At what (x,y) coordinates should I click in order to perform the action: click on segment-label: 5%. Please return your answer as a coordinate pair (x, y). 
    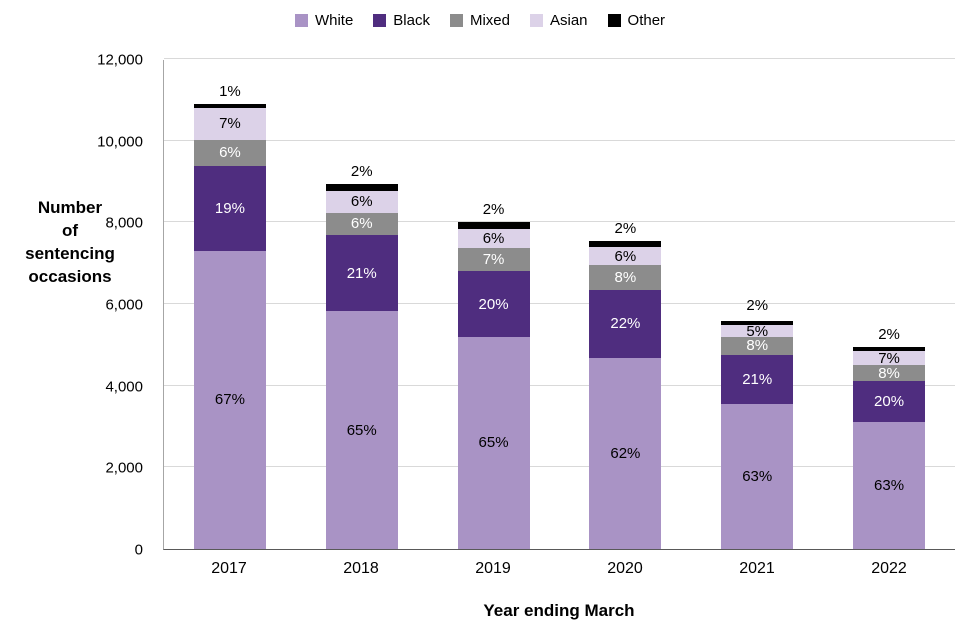
    Looking at the image, I should click on (757, 331).